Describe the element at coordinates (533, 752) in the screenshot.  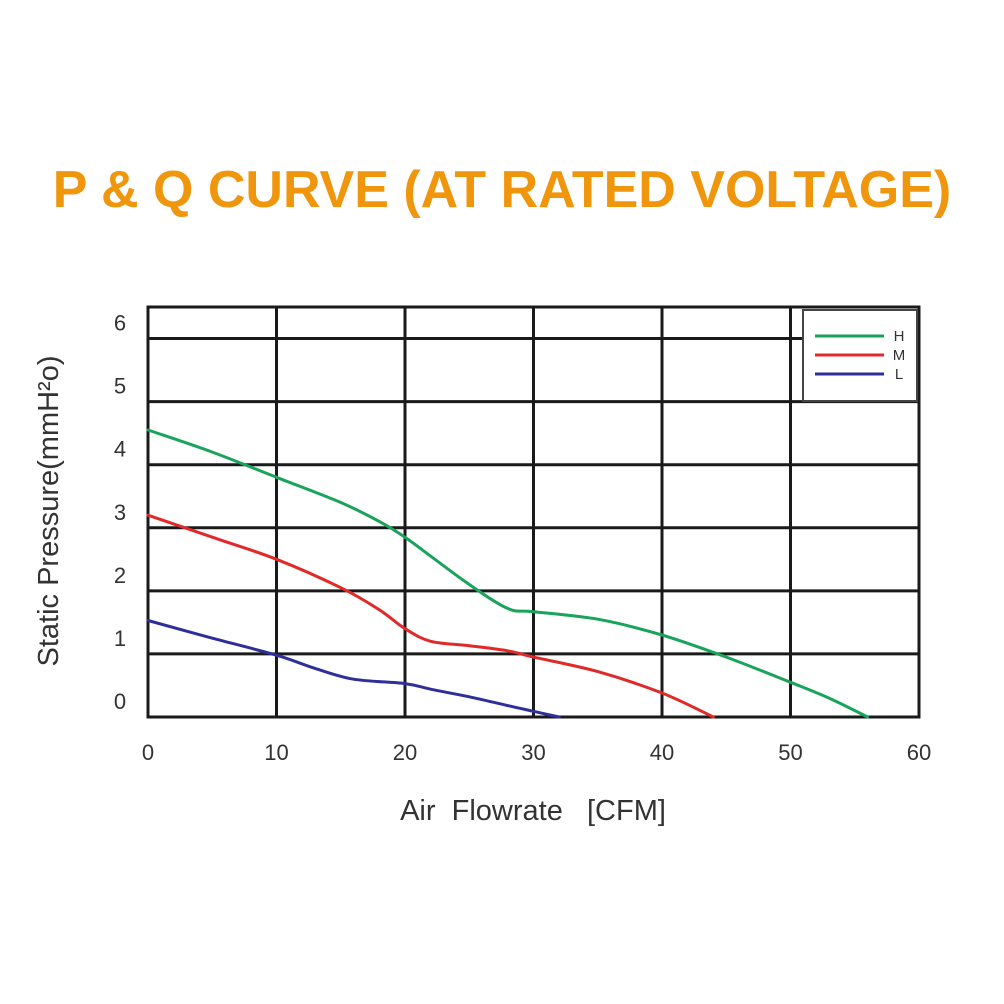
I see `x-tick-label: 30` at that location.